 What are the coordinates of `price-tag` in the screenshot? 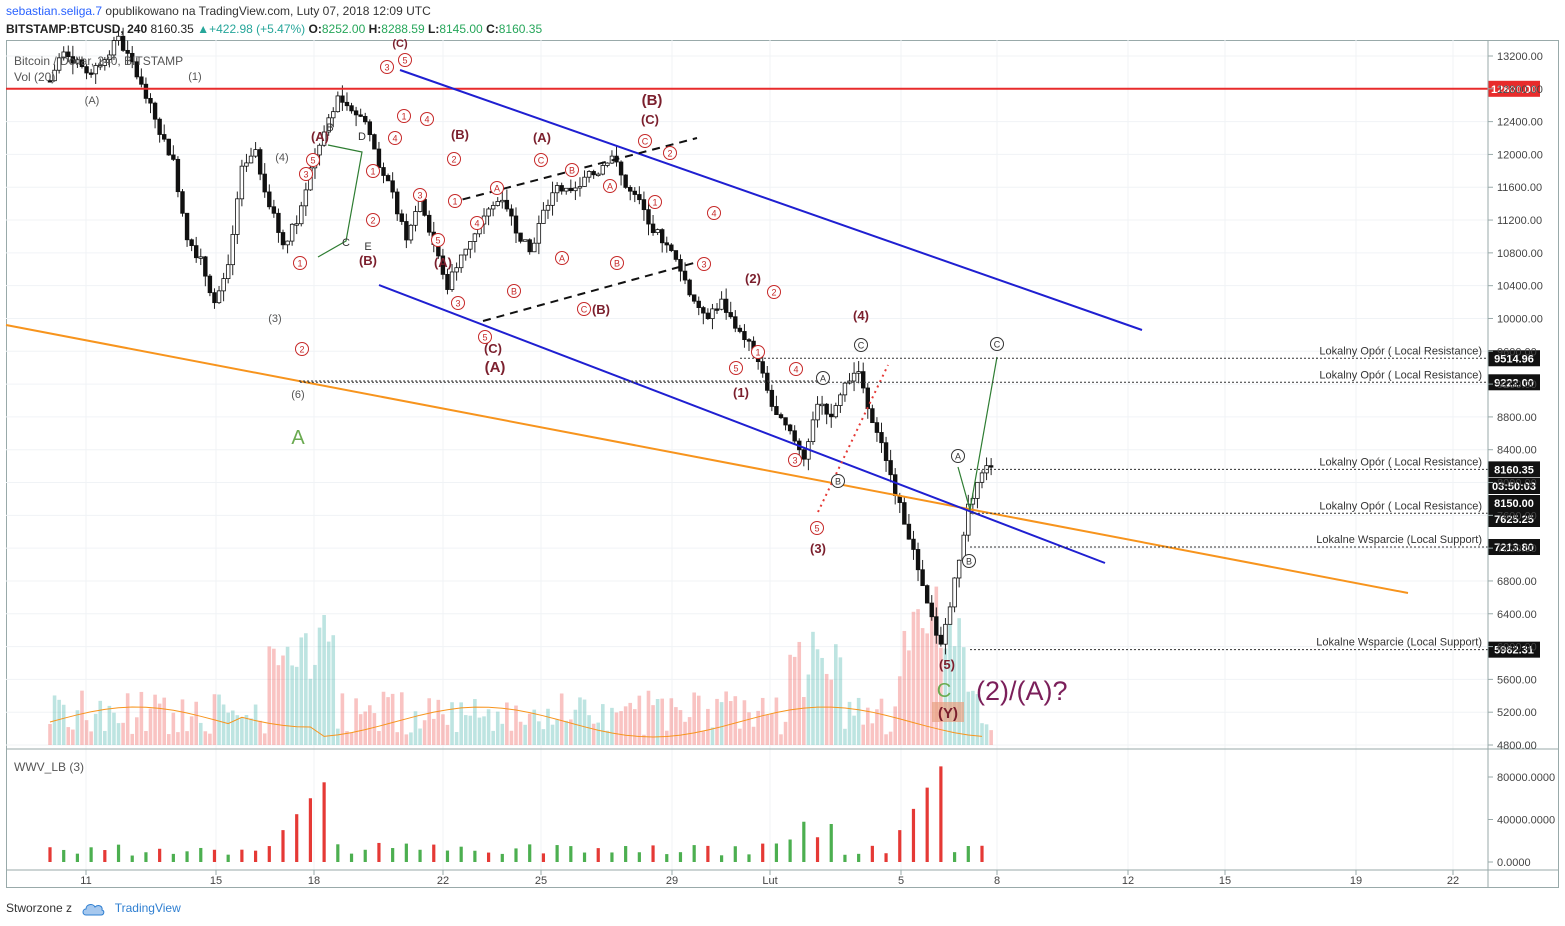 It's located at (1514, 358).